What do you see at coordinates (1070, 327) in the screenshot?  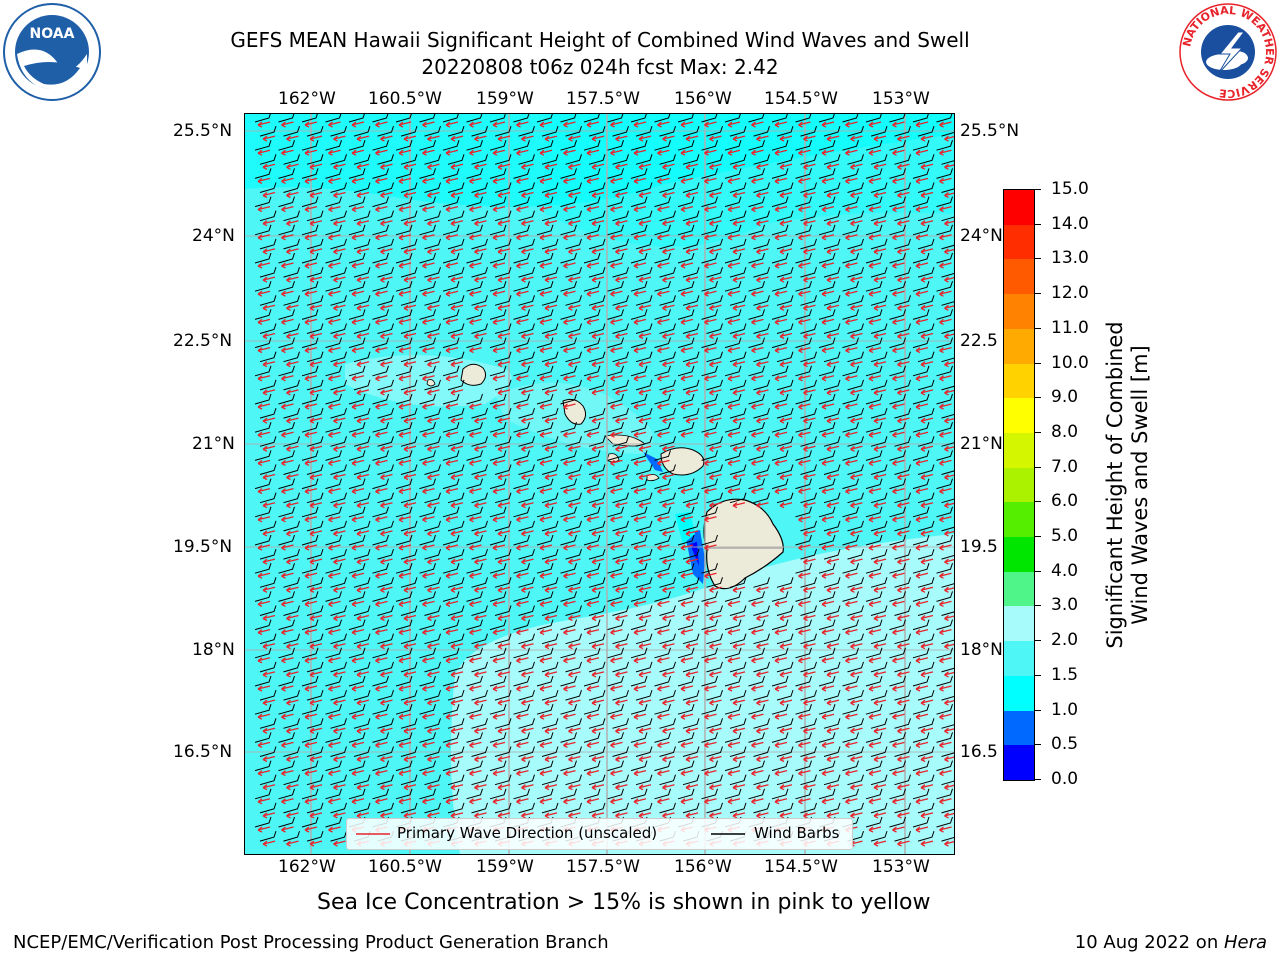 I see `colorbar-tick-label: 11.0` at bounding box center [1070, 327].